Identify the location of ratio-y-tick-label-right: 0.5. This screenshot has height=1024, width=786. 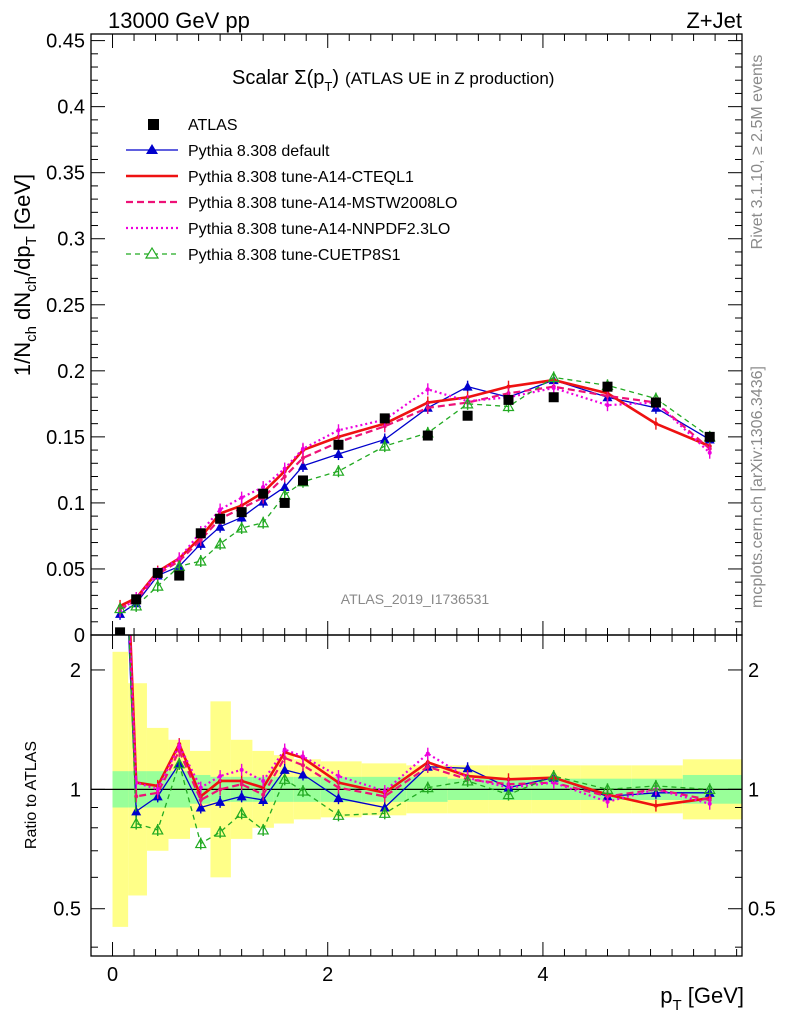
(762, 910).